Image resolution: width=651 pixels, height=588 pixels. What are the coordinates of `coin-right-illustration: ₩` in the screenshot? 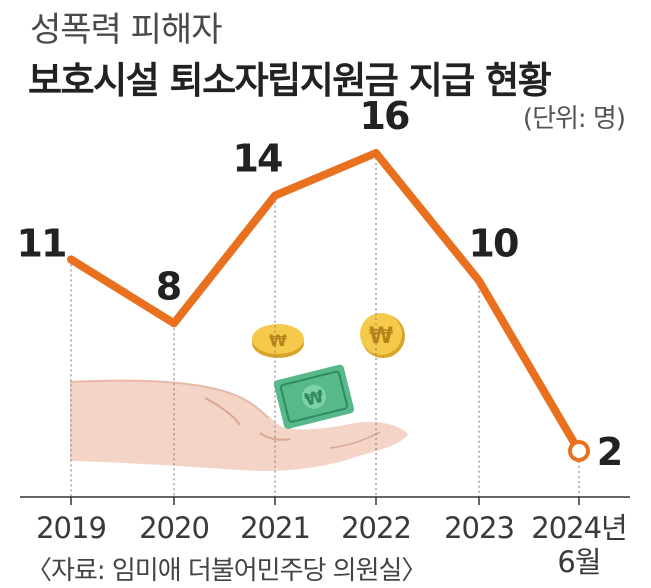 It's located at (382, 335).